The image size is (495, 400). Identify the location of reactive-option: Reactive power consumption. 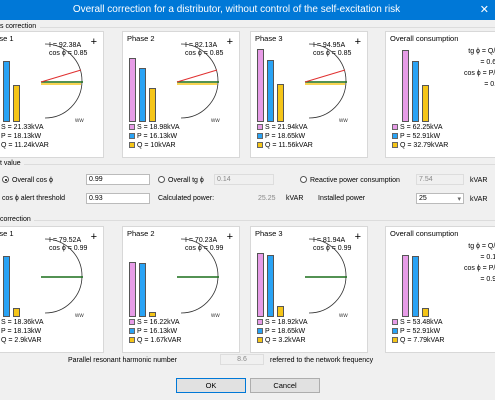
(350, 180).